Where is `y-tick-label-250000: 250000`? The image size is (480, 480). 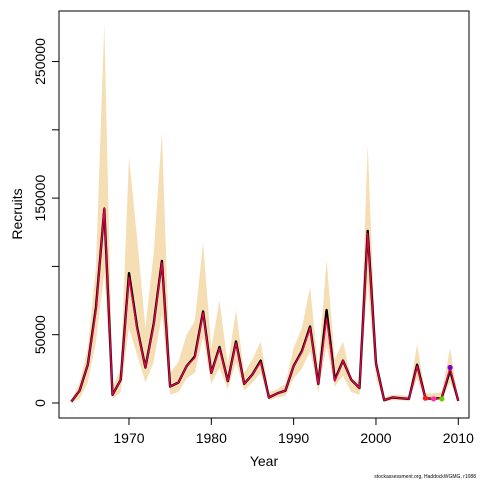 y-tick-label-250000: 250000 is located at coordinates (40, 61).